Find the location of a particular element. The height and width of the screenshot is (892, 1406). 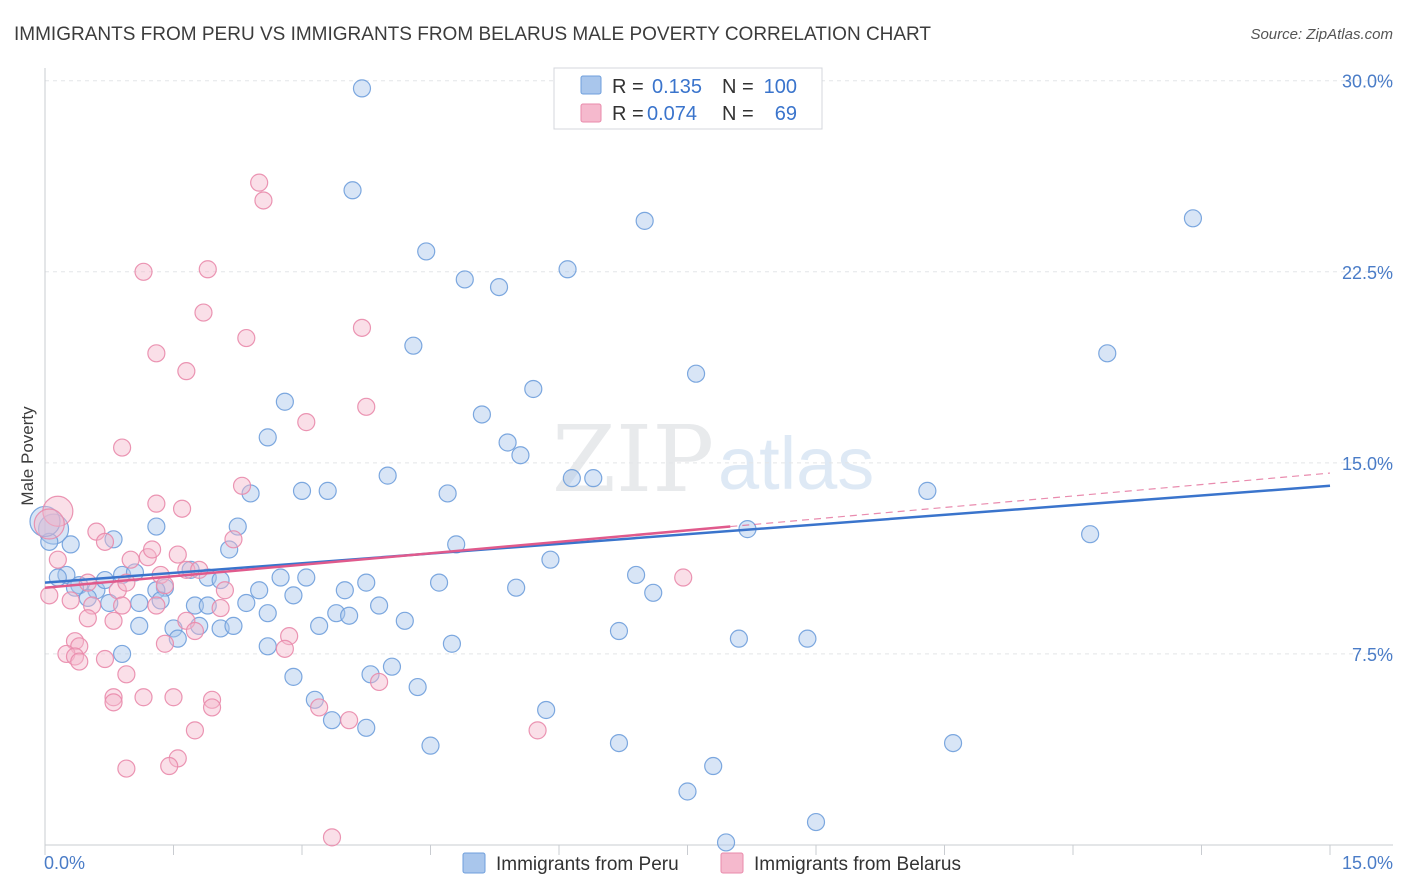

legend-r-label-belarus: R = is located at coordinates (628, 114).